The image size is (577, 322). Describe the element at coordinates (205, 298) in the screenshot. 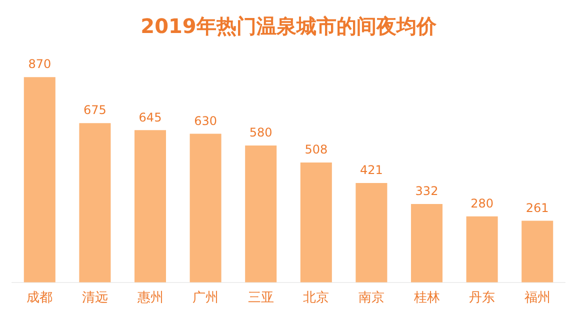

I see `x-tick-label: 广州` at that location.